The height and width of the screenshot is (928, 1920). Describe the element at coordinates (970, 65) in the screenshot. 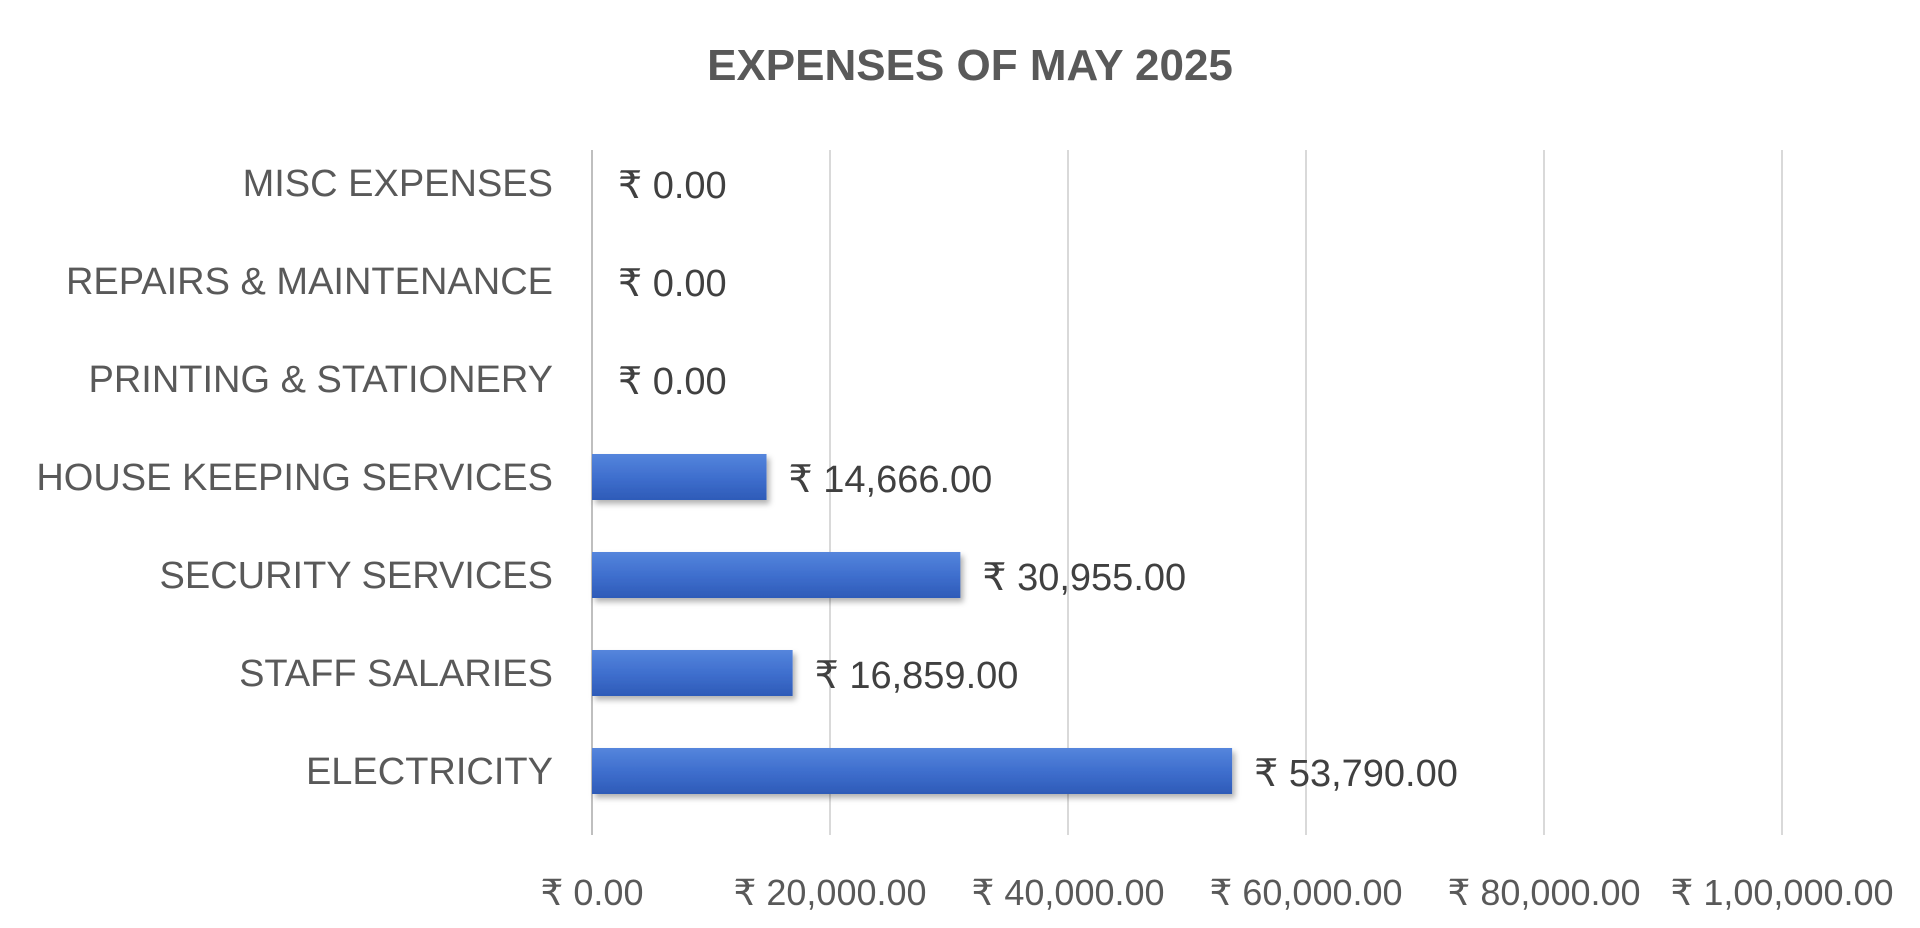

I see `chart-title: EXPENSES OF MAY 2025` at that location.